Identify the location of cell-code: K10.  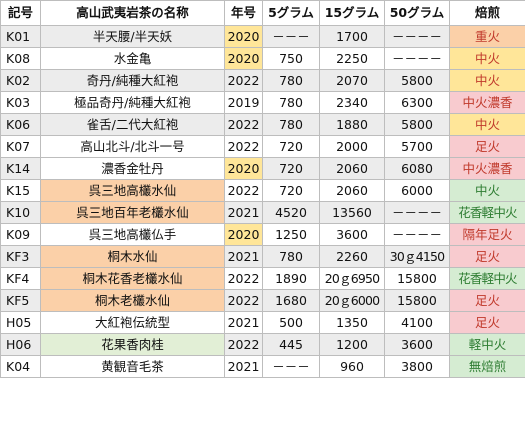
(20, 212).